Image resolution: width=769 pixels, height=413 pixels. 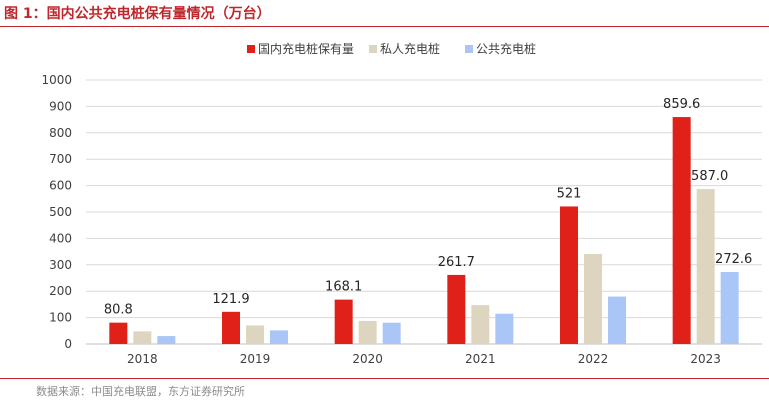 What do you see at coordinates (255, 359) in the screenshot?
I see `x-tick-label: 2019` at bounding box center [255, 359].